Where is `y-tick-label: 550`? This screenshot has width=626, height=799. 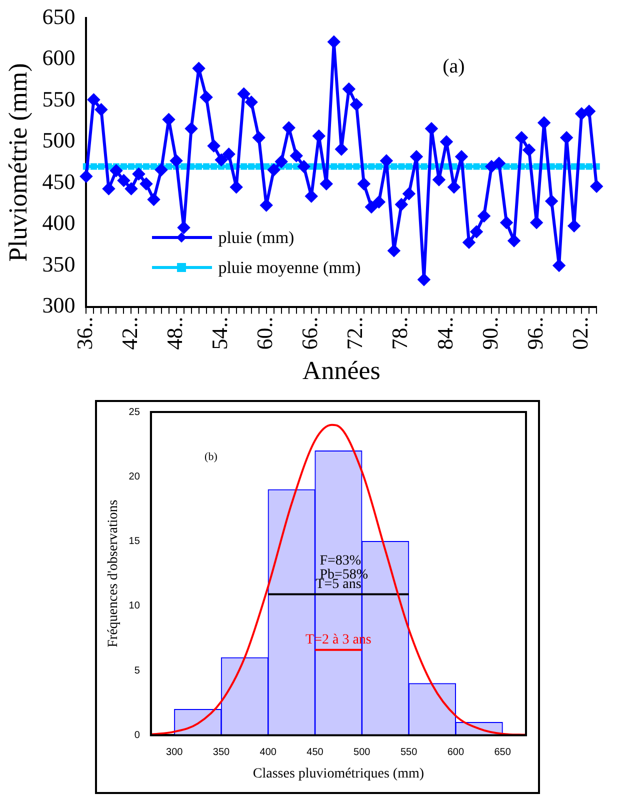 y-tick-label: 550 is located at coordinates (59, 99).